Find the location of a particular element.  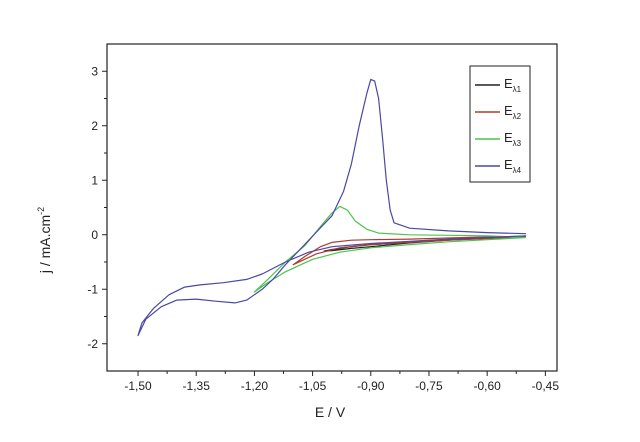

x-tick-label: -1,20 is located at coordinates (255, 386).